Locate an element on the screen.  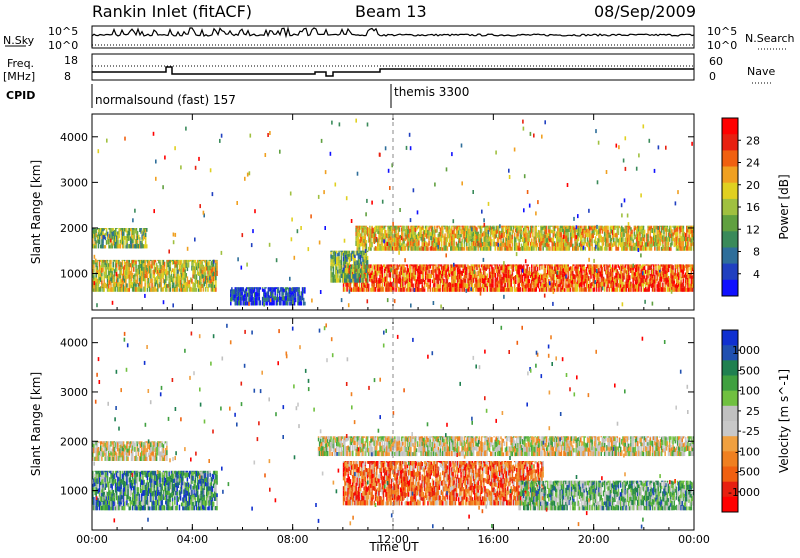
freq-label-2: [MHz] is located at coordinates (19, 76).